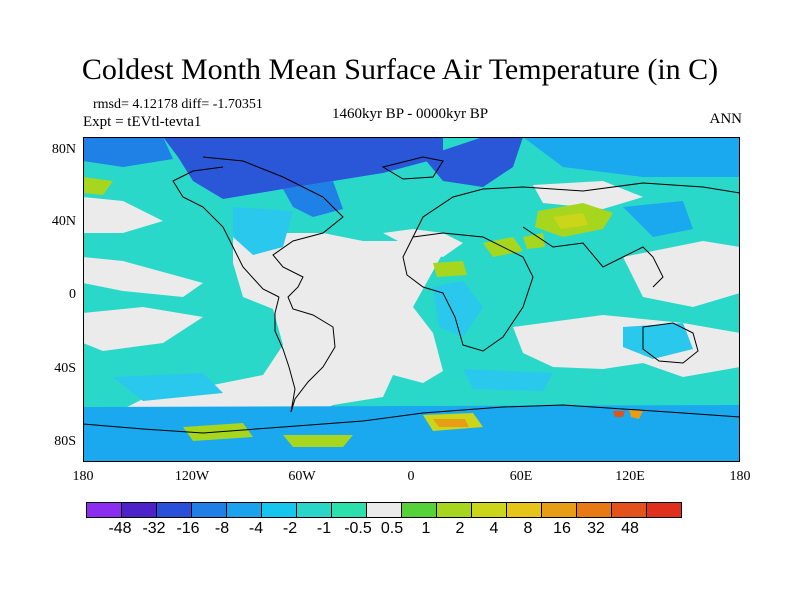  Describe the element at coordinates (411, 476) in the screenshot. I see `lon-label: 0` at that location.